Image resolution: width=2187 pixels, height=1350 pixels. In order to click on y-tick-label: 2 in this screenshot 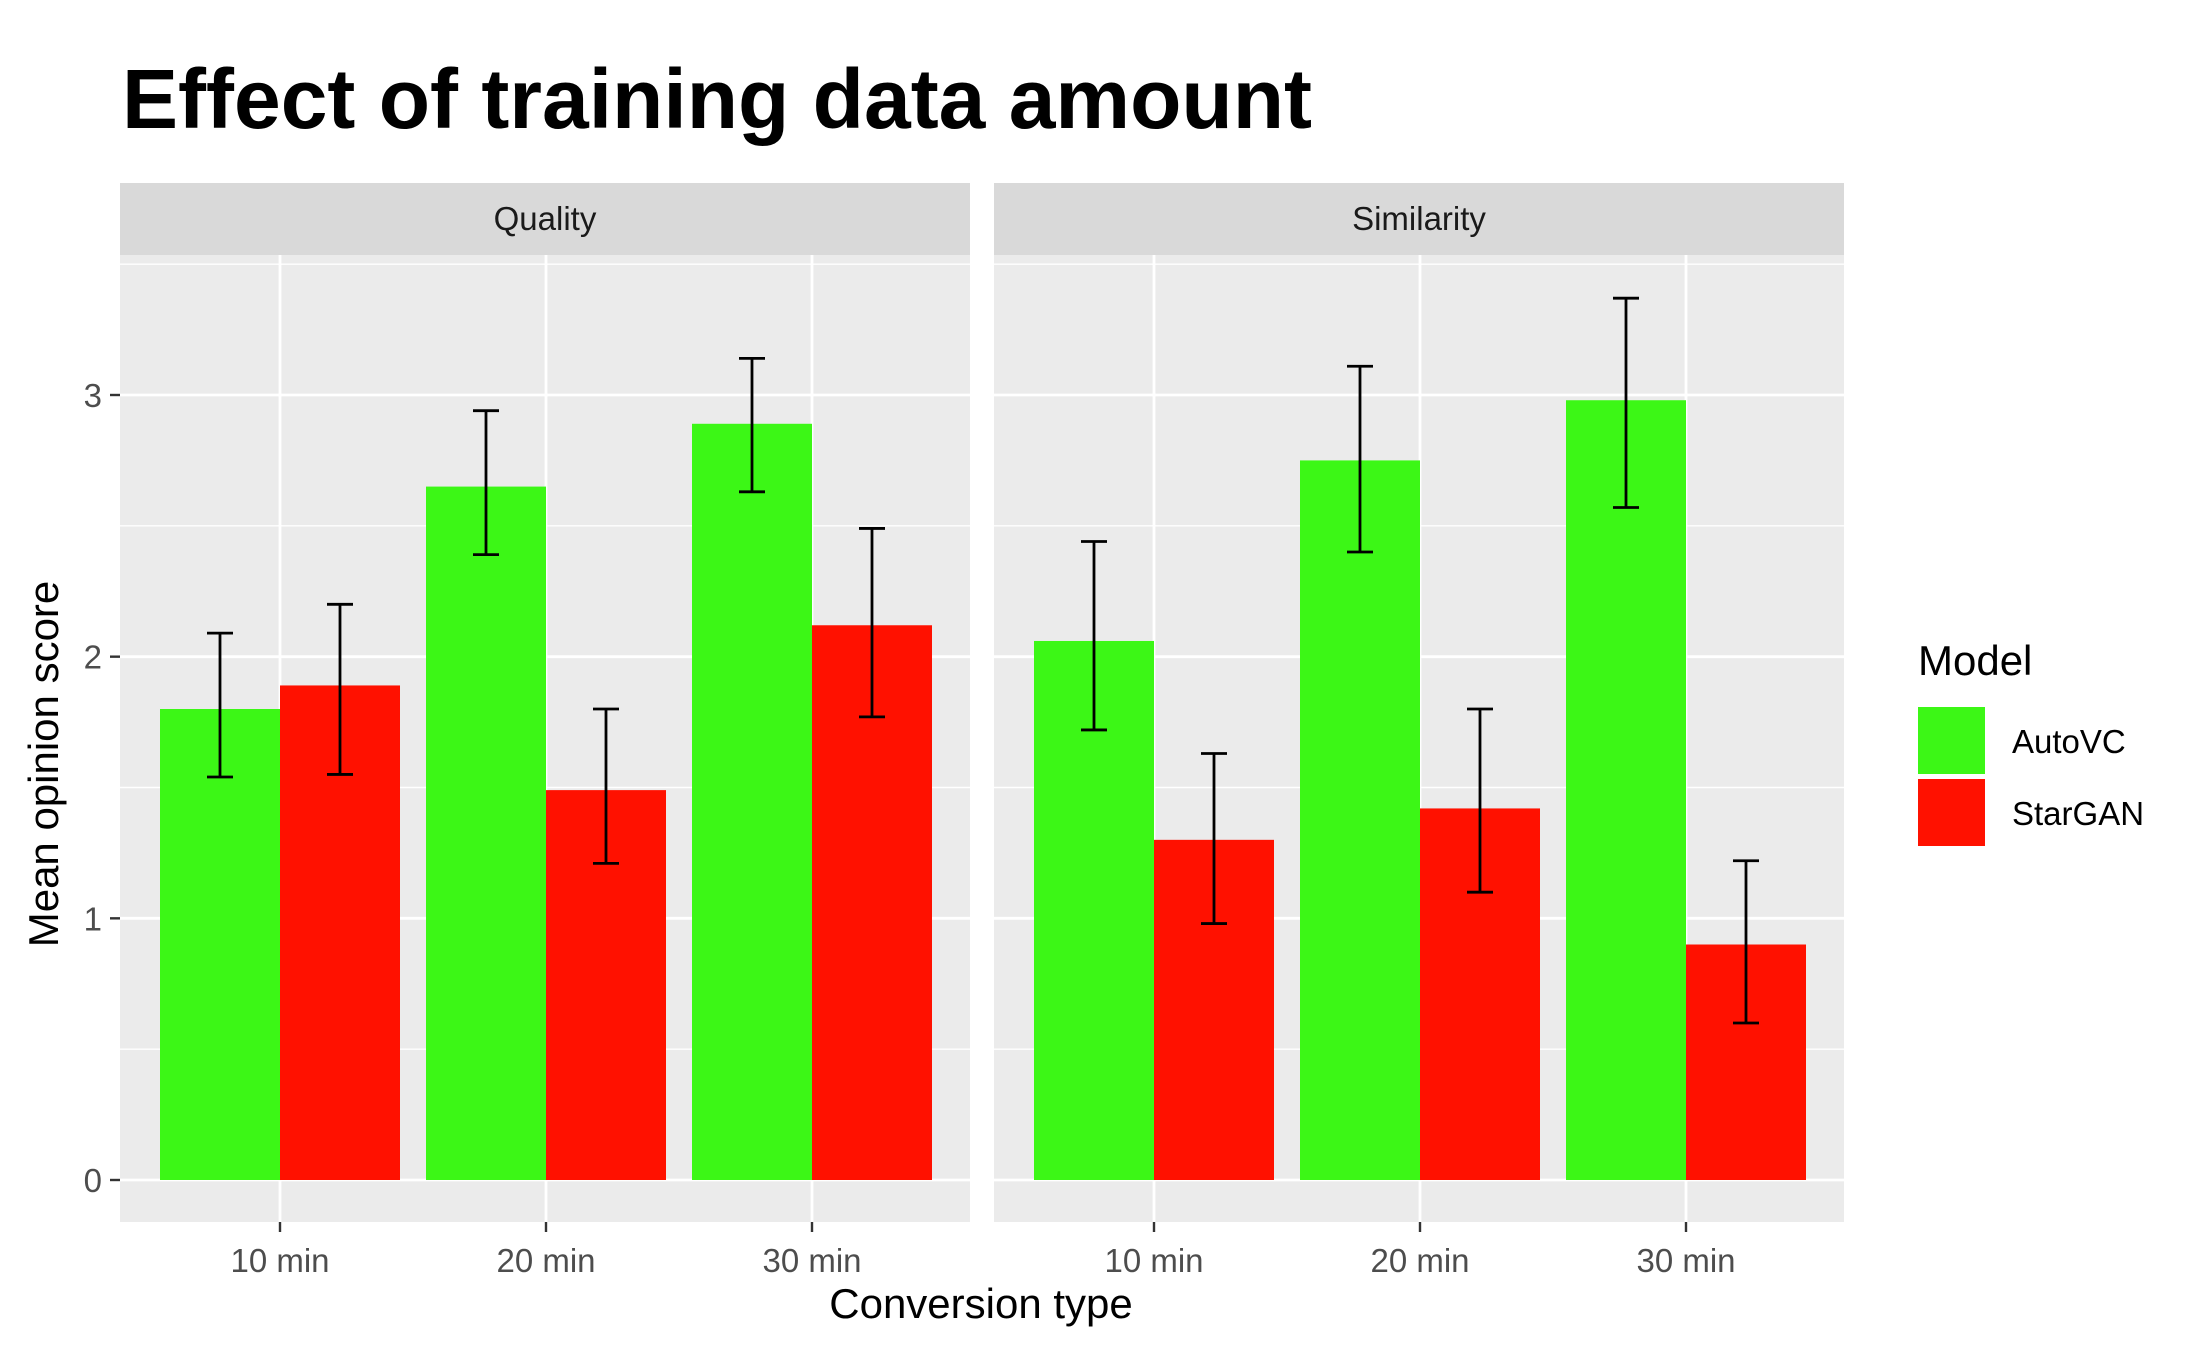, I will do `click(93, 657)`.